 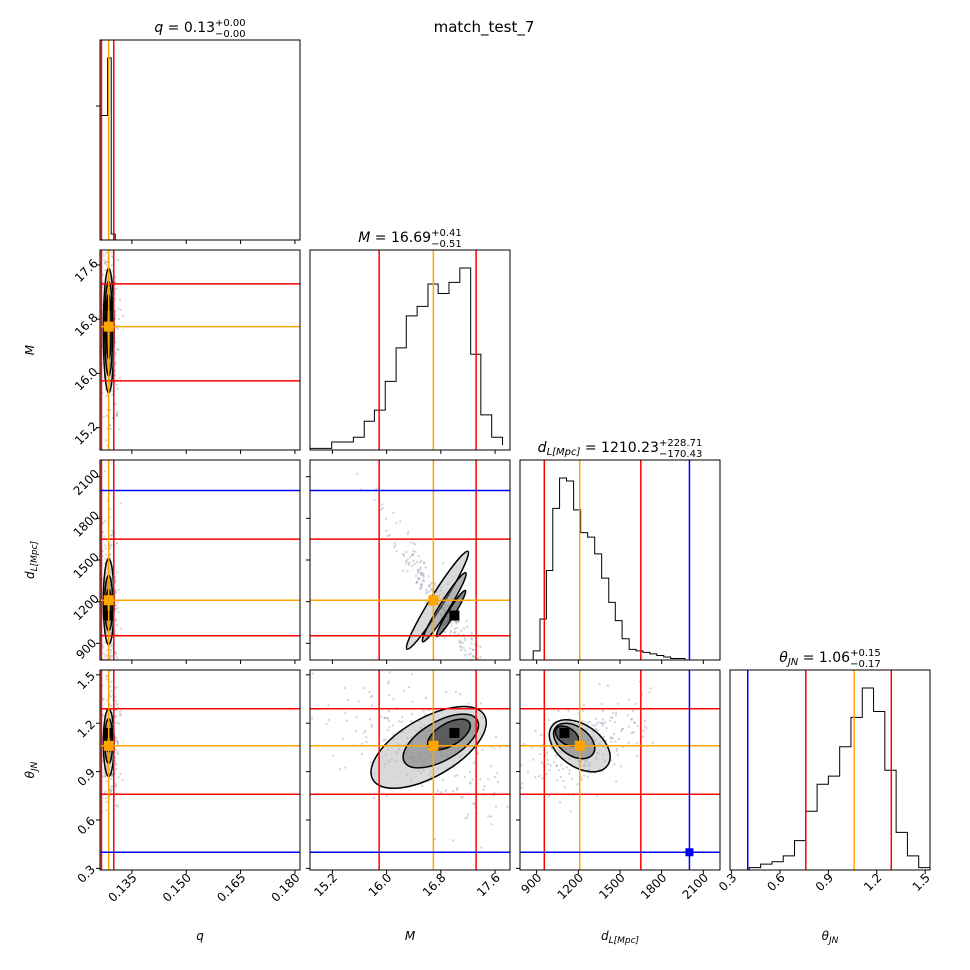 What do you see at coordinates (86, 607) in the screenshot?
I see `y-tick-label: 1200` at bounding box center [86, 607].